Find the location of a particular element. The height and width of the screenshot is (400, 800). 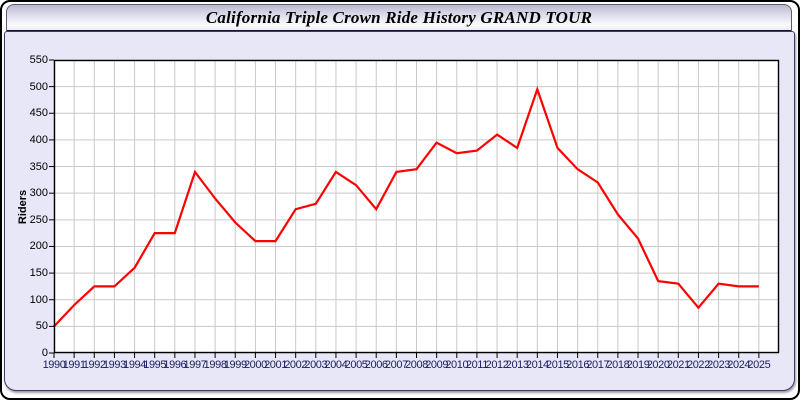

x-tick-label: 2001 is located at coordinates (275, 365).